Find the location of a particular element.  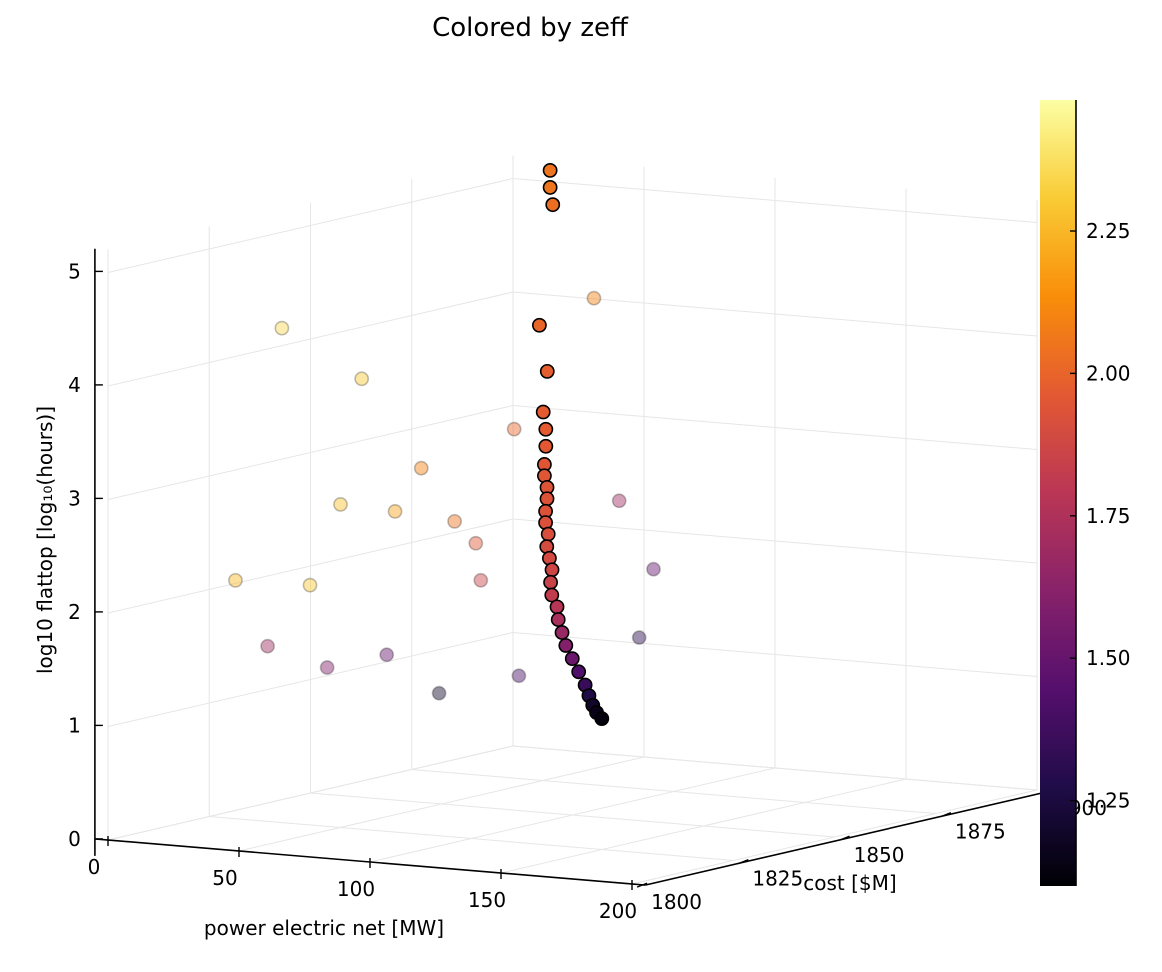

z-tick-label: 1 is located at coordinates (74, 725).